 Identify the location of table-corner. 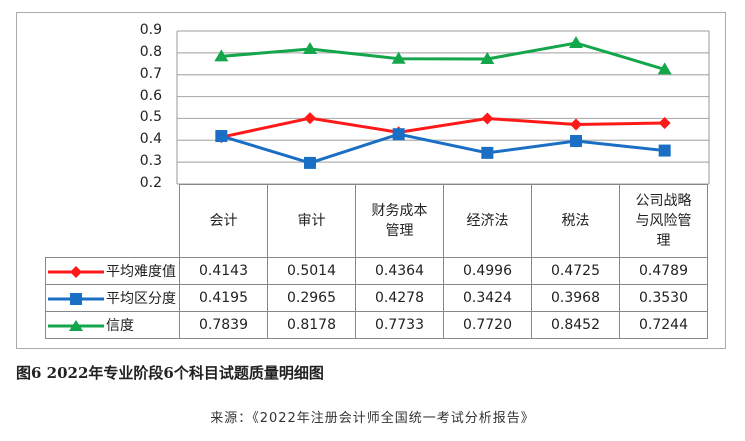
(113, 221).